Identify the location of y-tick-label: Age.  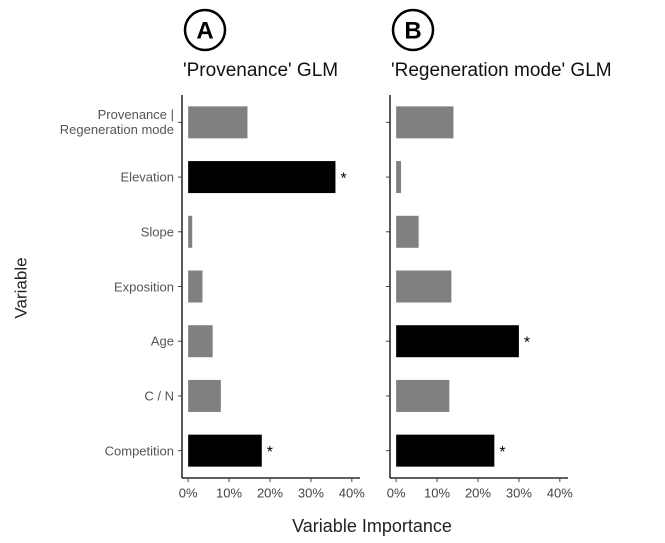
(162, 341).